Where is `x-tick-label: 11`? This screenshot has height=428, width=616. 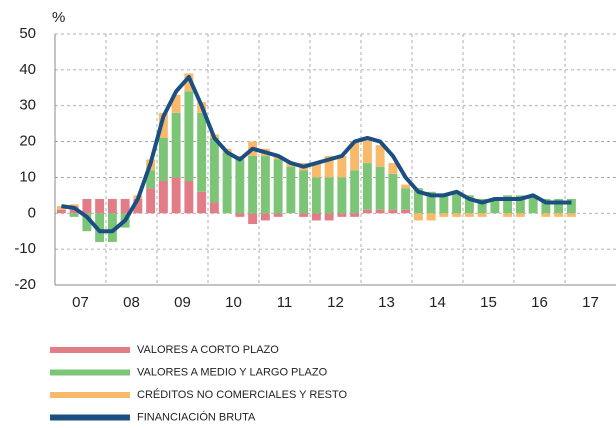 x-tick-label: 11 is located at coordinates (285, 302).